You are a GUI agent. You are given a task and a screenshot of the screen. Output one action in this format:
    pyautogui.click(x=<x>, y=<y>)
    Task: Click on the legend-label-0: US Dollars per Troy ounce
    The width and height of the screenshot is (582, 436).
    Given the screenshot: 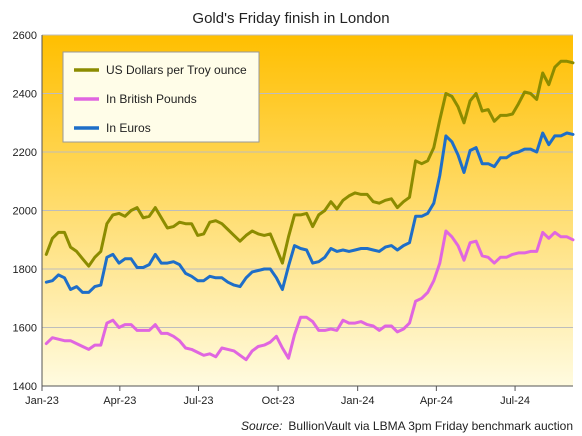 What is the action you would take?
    pyautogui.click(x=176, y=70)
    